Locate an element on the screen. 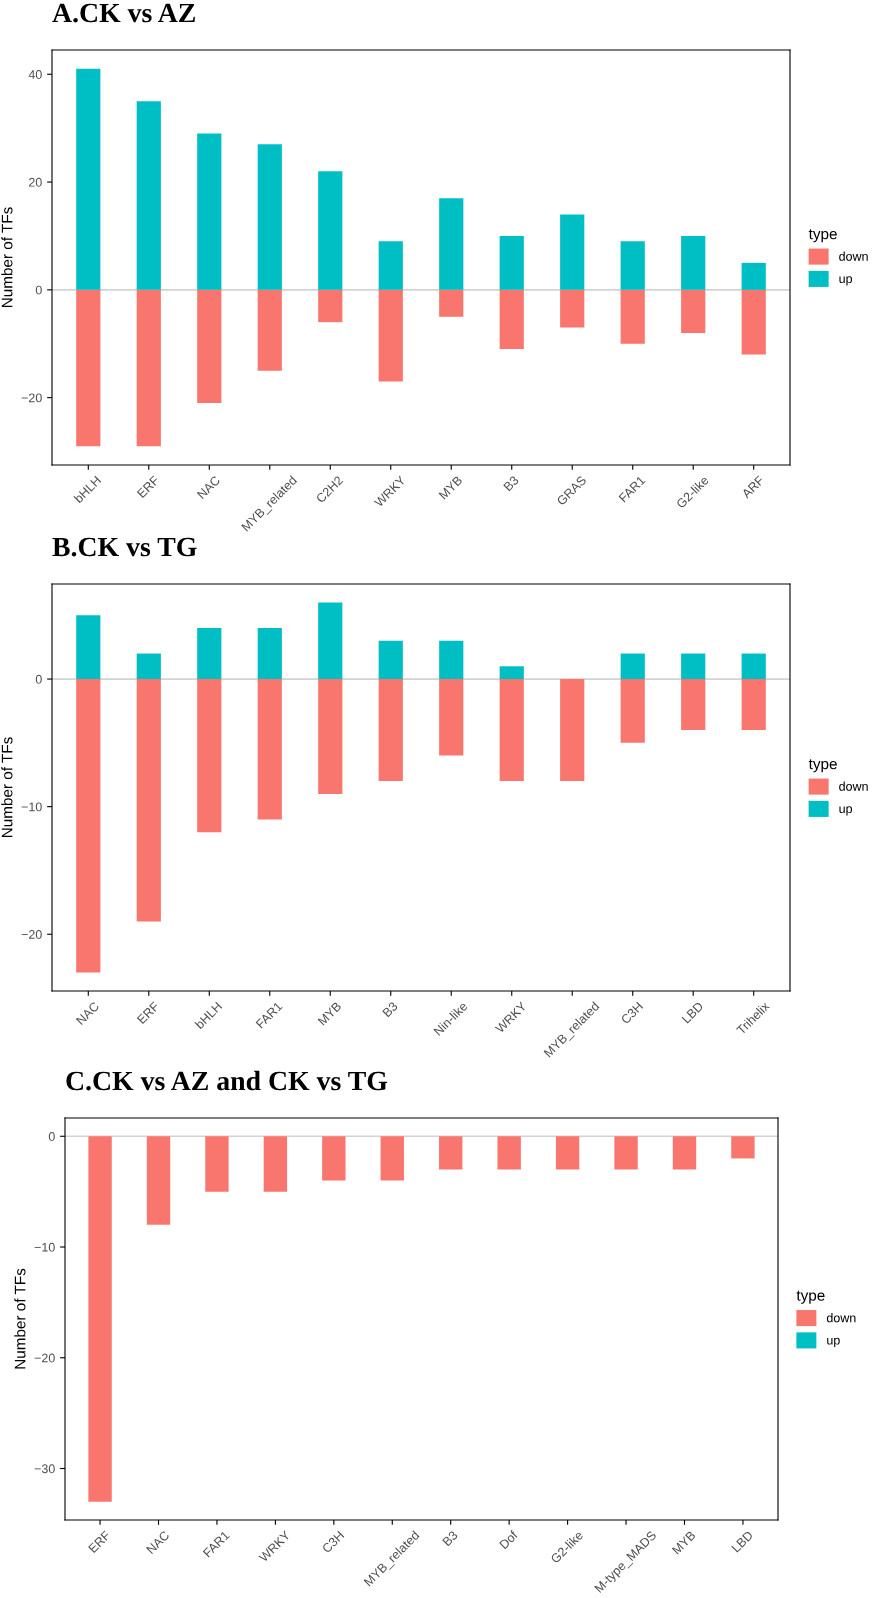 Image resolution: width=881 pixels, height=1598 pixels. y-tick-label: 40 is located at coordinates (35, 74).